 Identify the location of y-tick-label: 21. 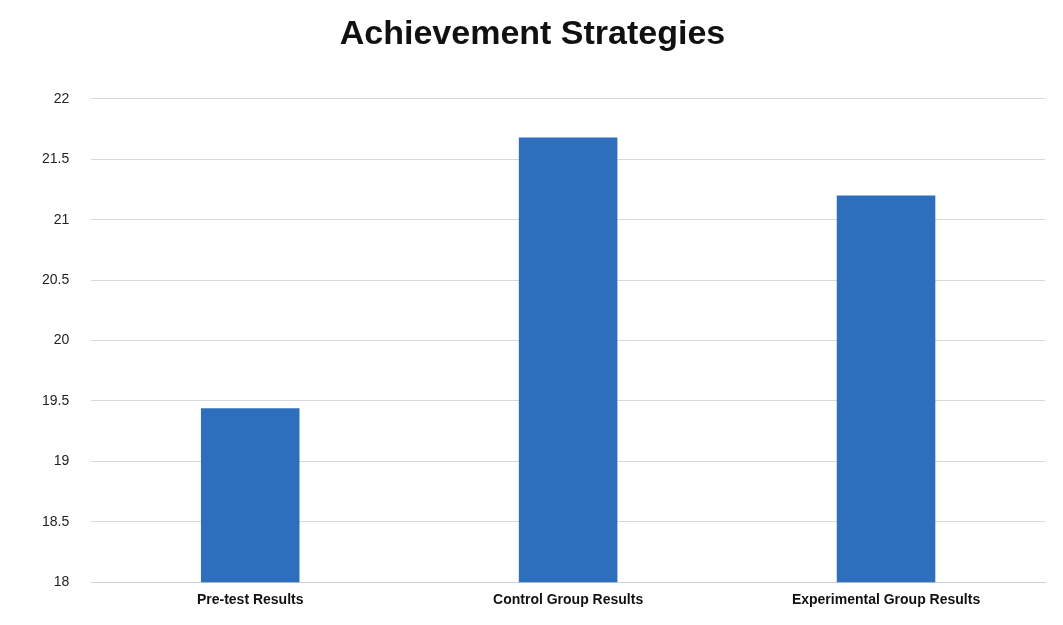
(61, 218).